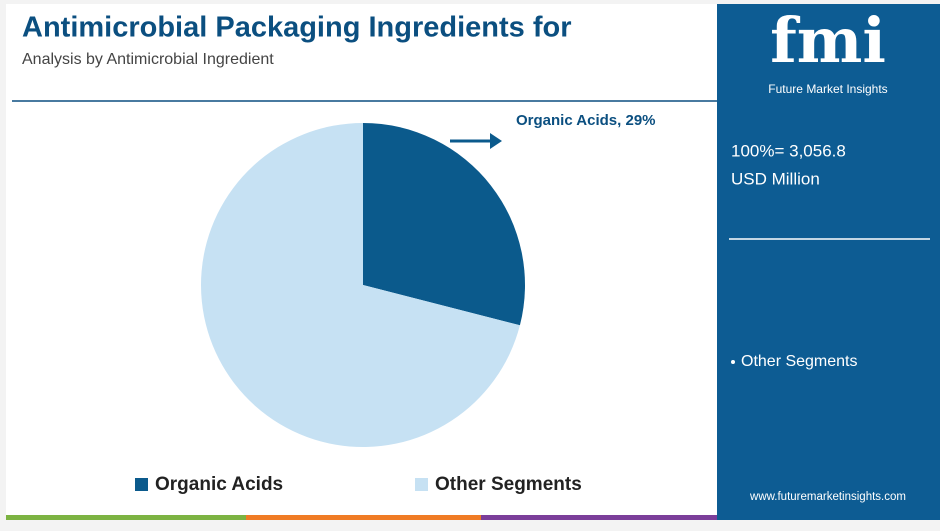  Describe the element at coordinates (827, 497) in the screenshot. I see `website: www.futuremarketinsights.com` at that location.